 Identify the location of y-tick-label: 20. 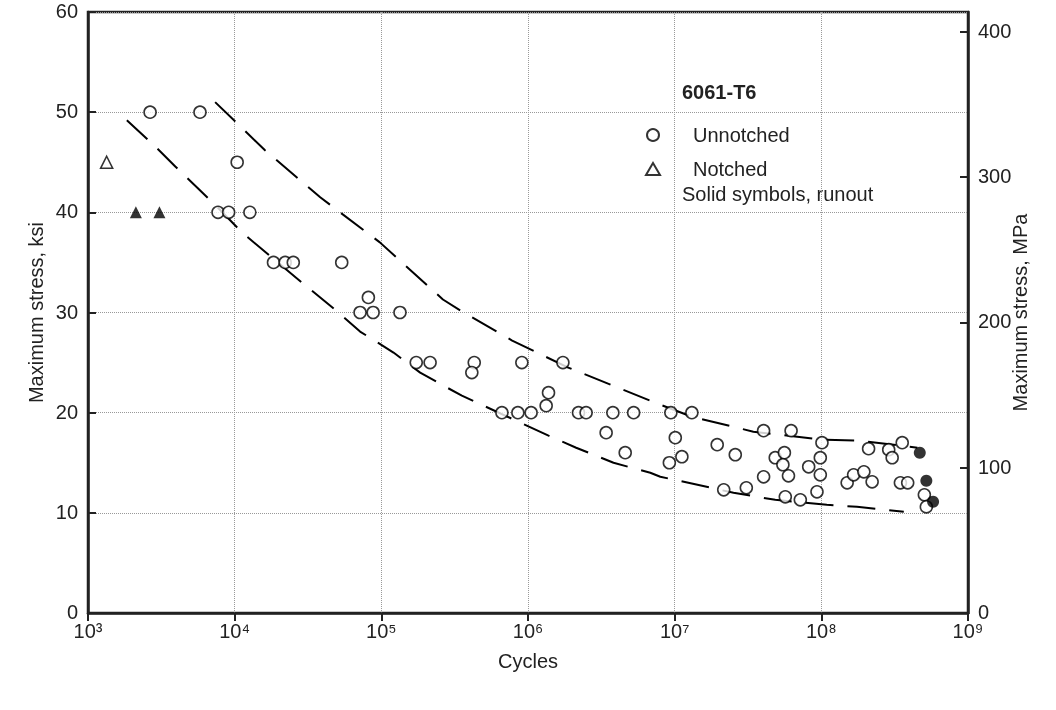
(66, 411).